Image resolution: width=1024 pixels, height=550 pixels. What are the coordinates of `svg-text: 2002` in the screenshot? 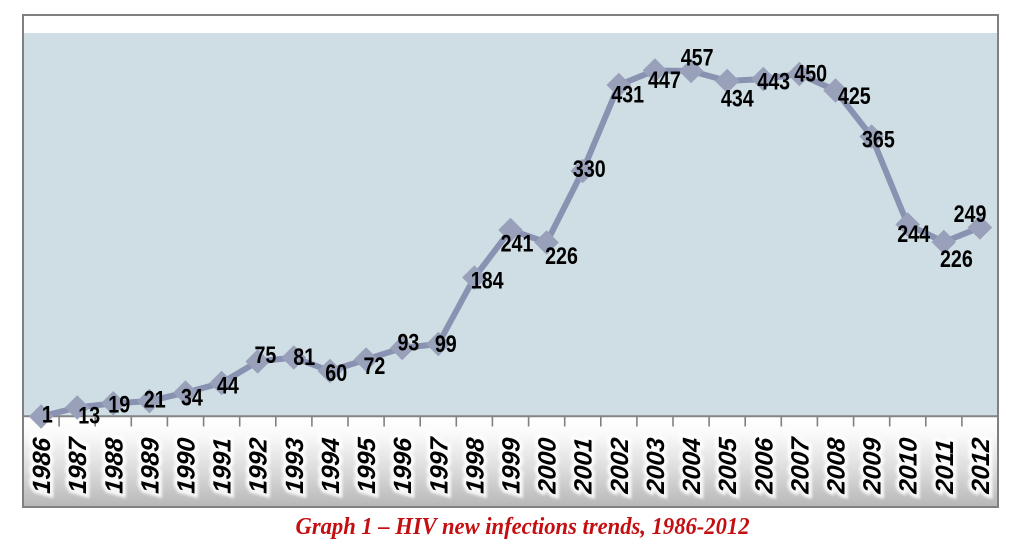 It's located at (620, 465).